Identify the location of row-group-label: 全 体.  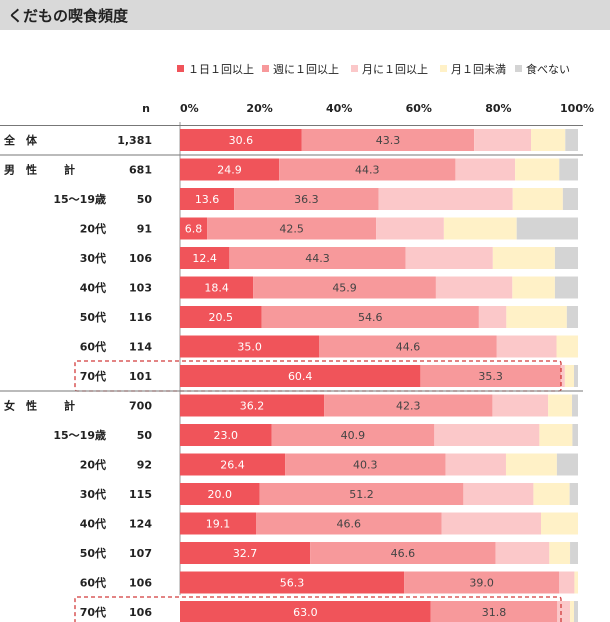
(20, 140).